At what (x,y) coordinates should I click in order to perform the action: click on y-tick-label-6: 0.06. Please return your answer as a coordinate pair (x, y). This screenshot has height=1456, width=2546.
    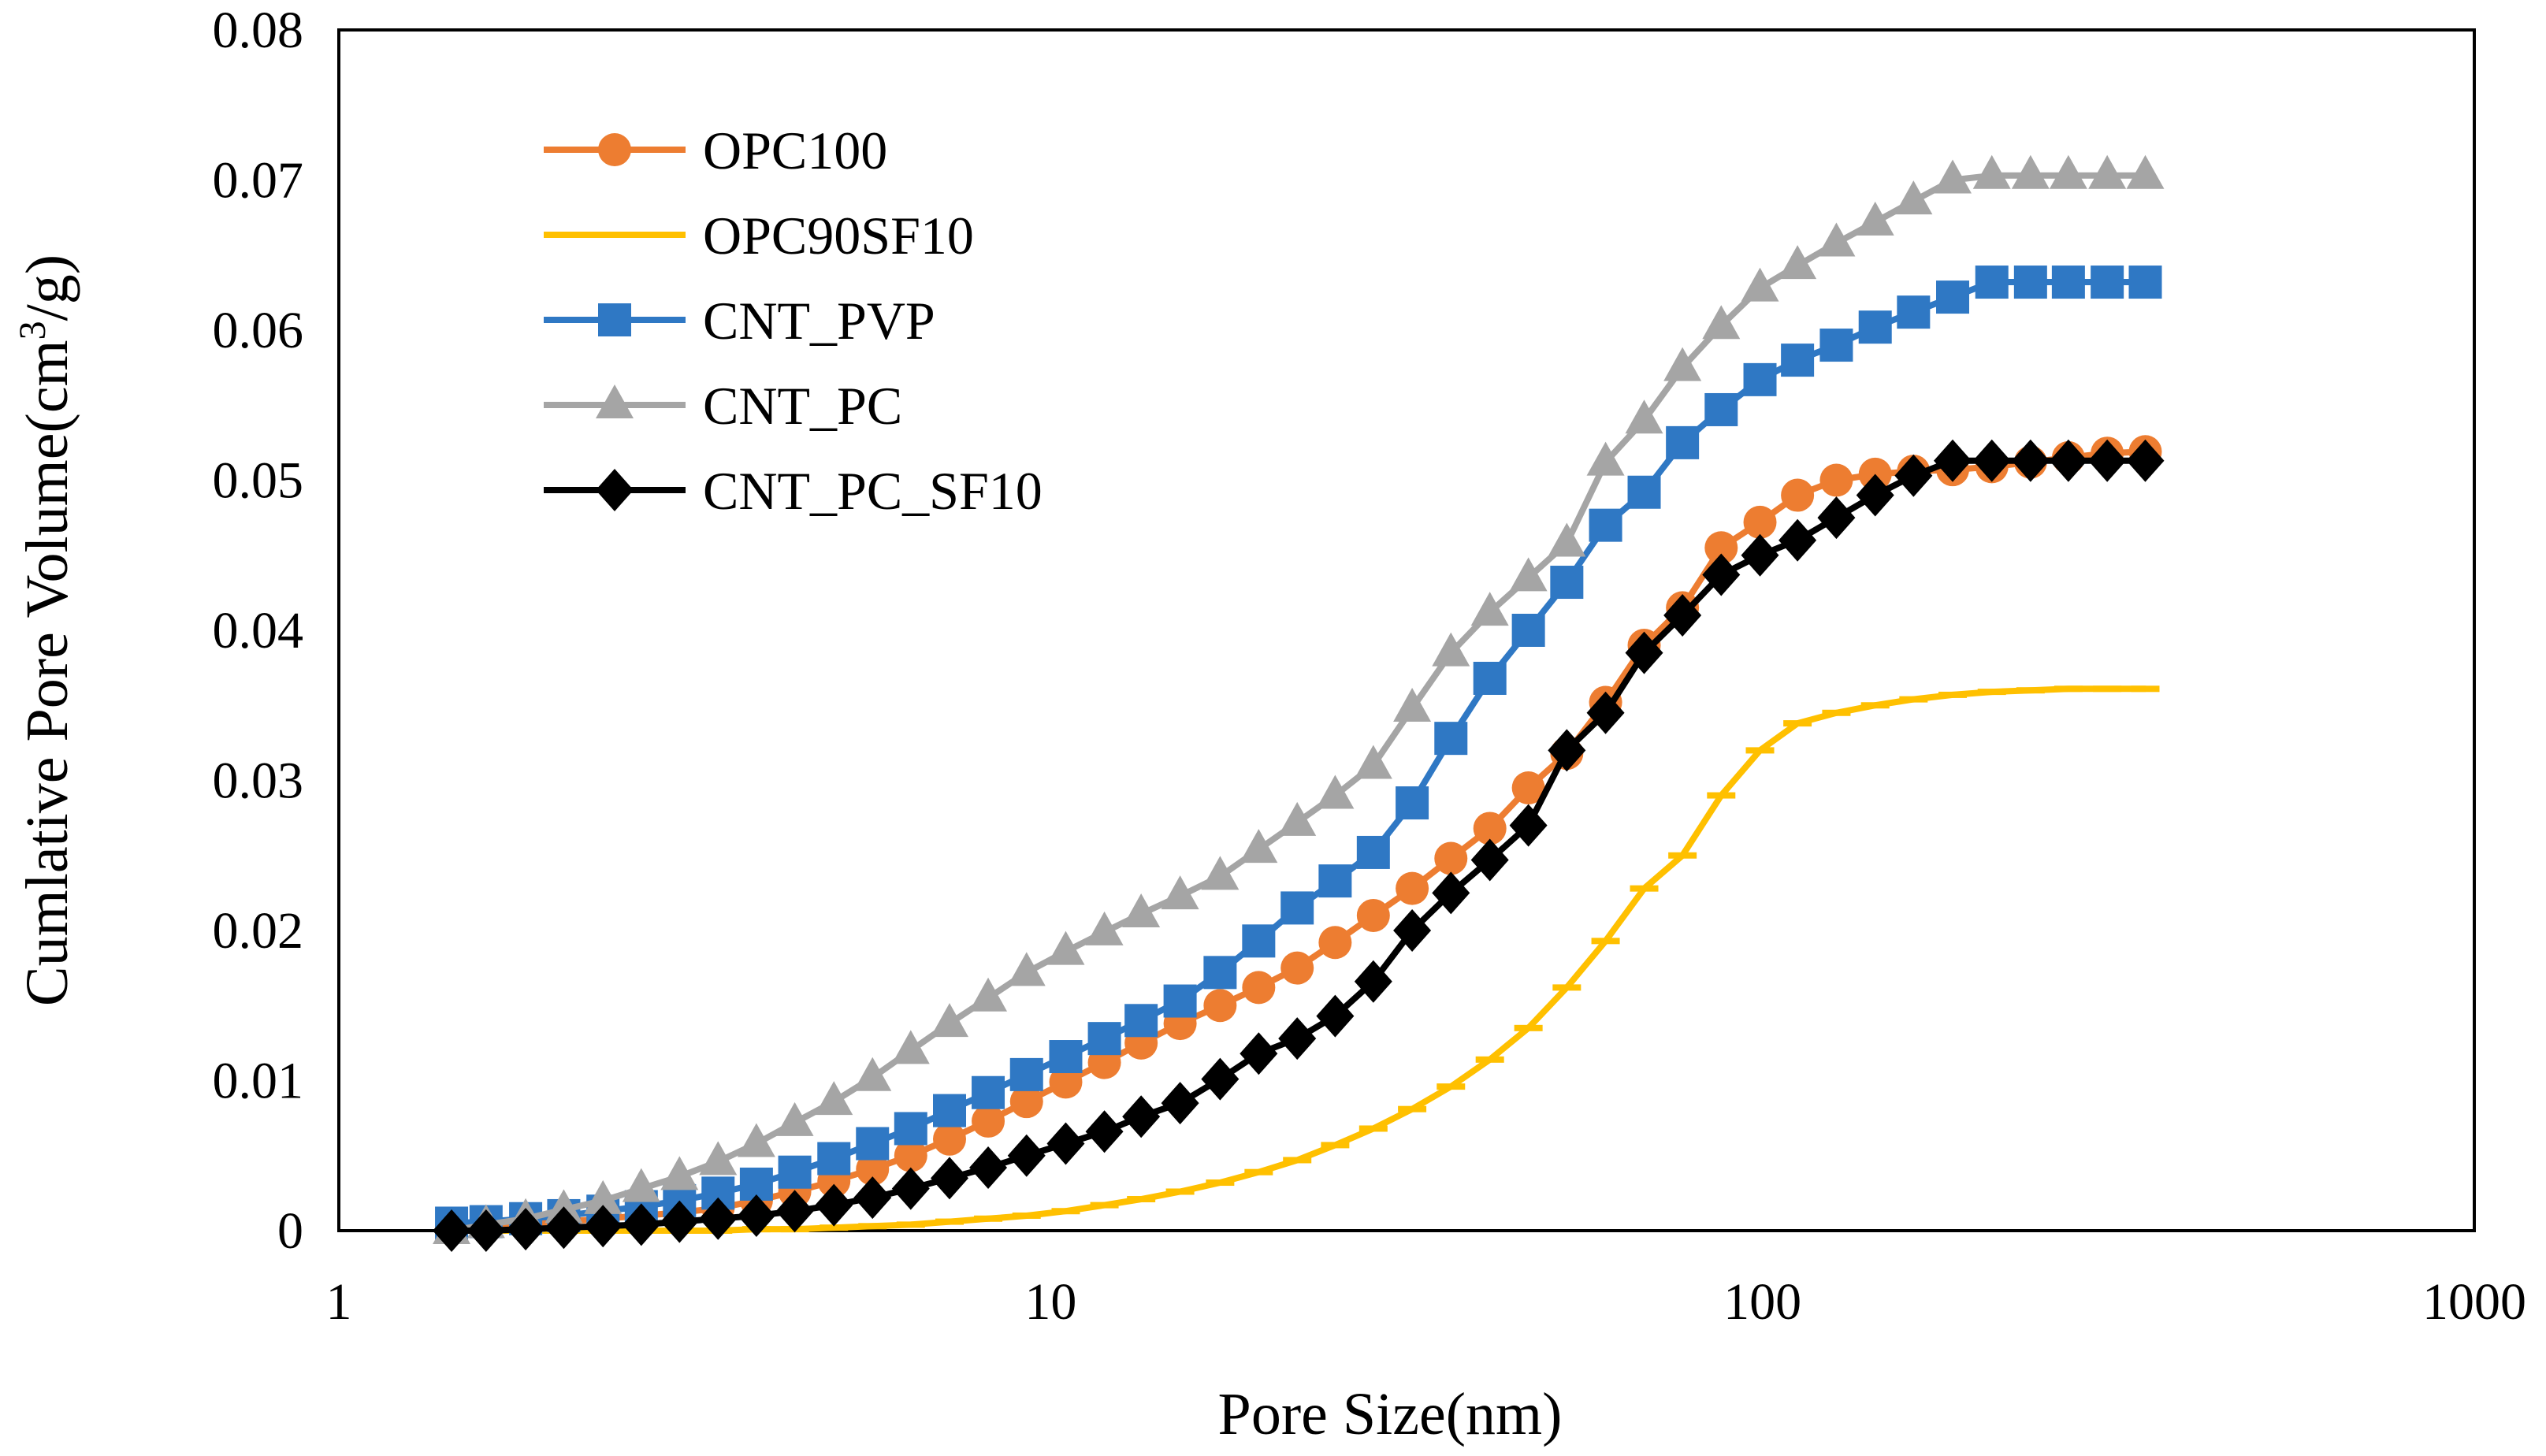
    Looking at the image, I should click on (259, 330).